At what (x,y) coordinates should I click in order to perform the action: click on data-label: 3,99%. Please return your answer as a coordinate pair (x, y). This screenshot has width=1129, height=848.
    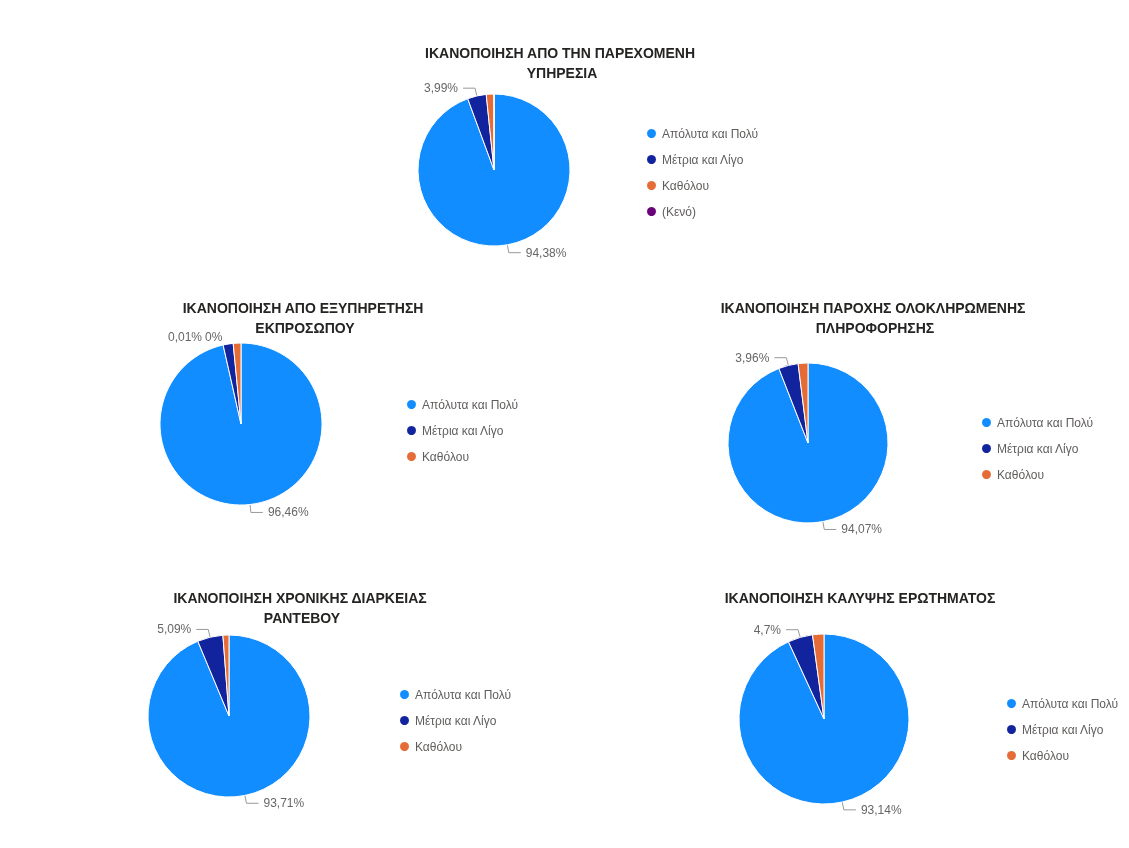
    Looking at the image, I should click on (441, 88).